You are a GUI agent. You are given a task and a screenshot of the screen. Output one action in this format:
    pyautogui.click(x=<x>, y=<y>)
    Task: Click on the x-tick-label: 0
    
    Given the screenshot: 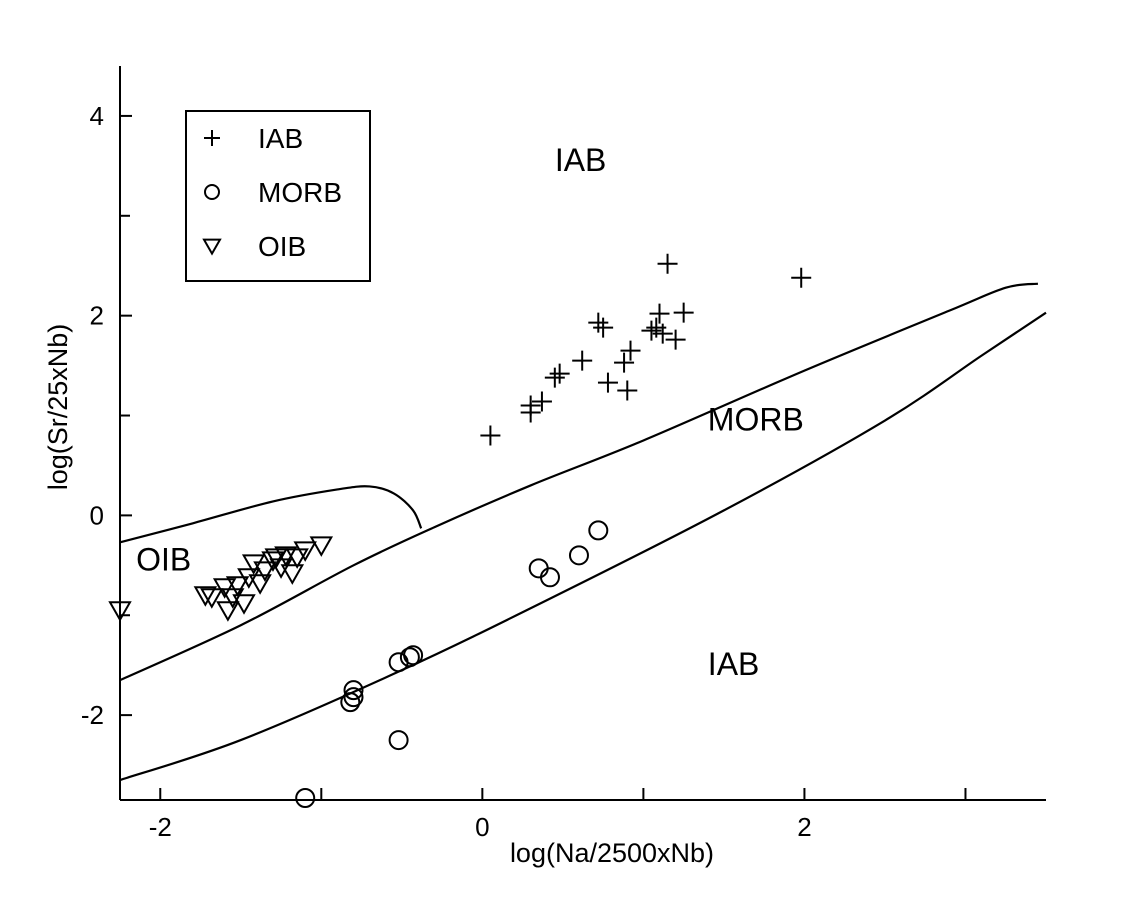 What is the action you would take?
    pyautogui.click(x=482, y=827)
    